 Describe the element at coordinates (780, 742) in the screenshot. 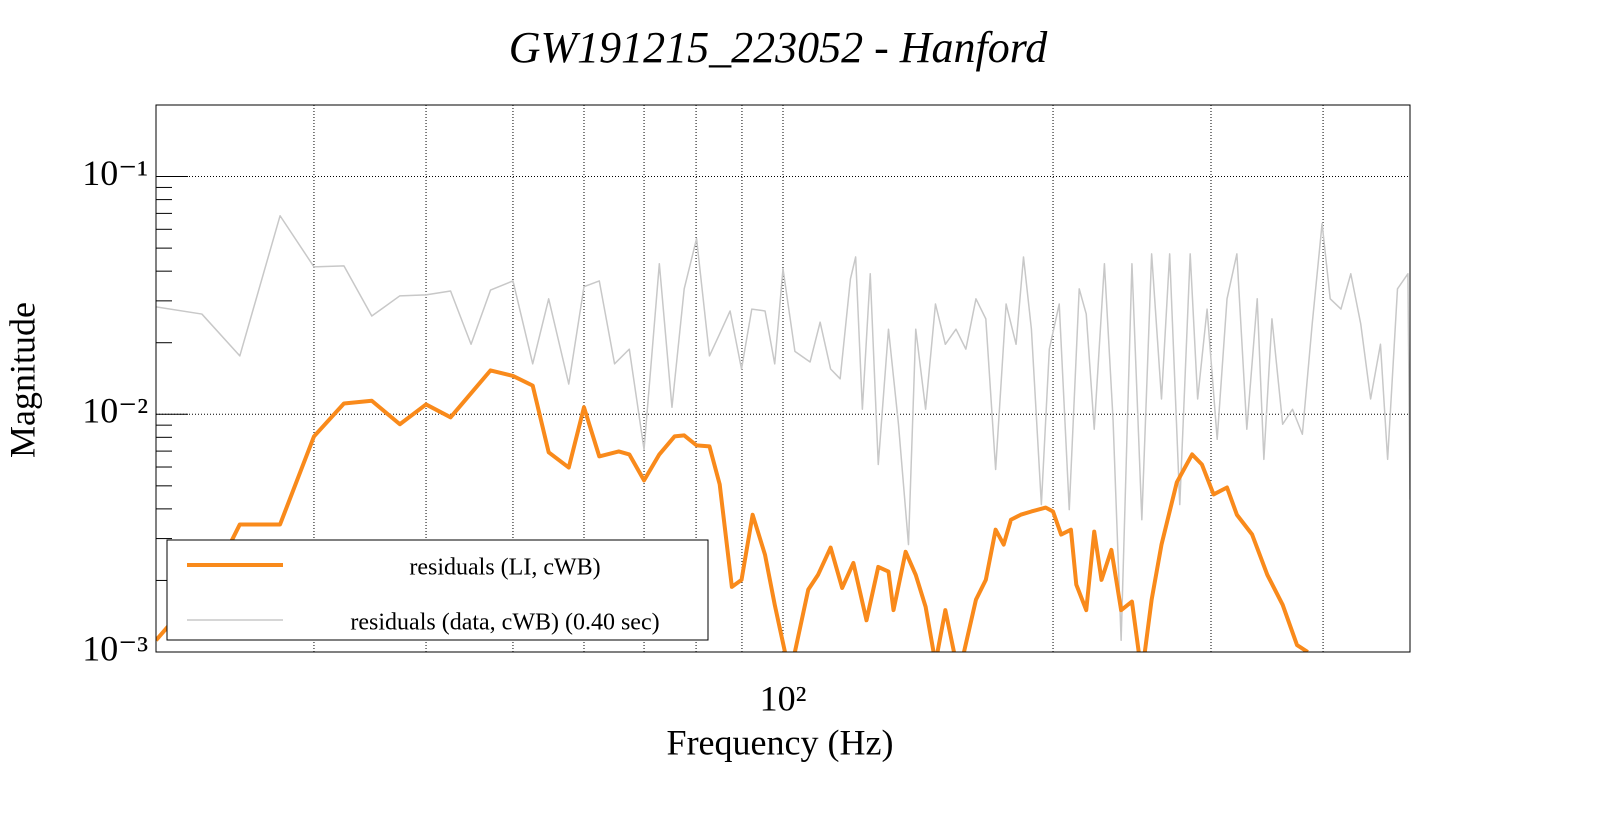

I see `x-axis-label: Frequency (Hz)` at that location.